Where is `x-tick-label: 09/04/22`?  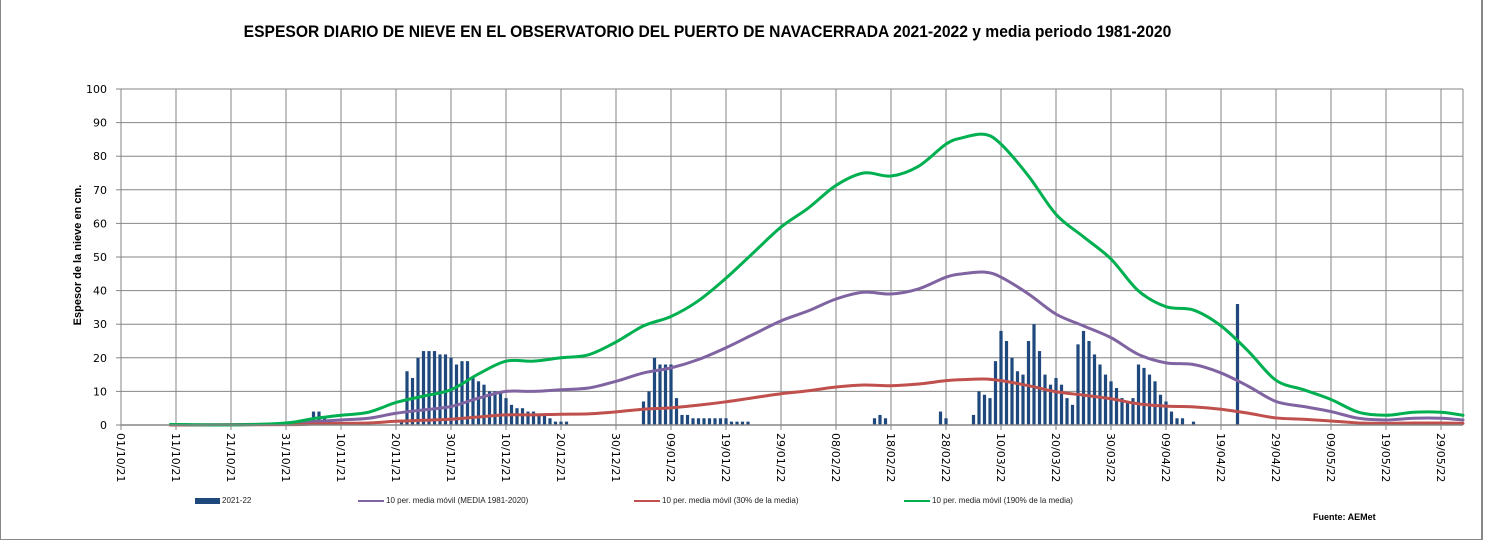
x-tick-label: 09/04/22 is located at coordinates (1165, 457).